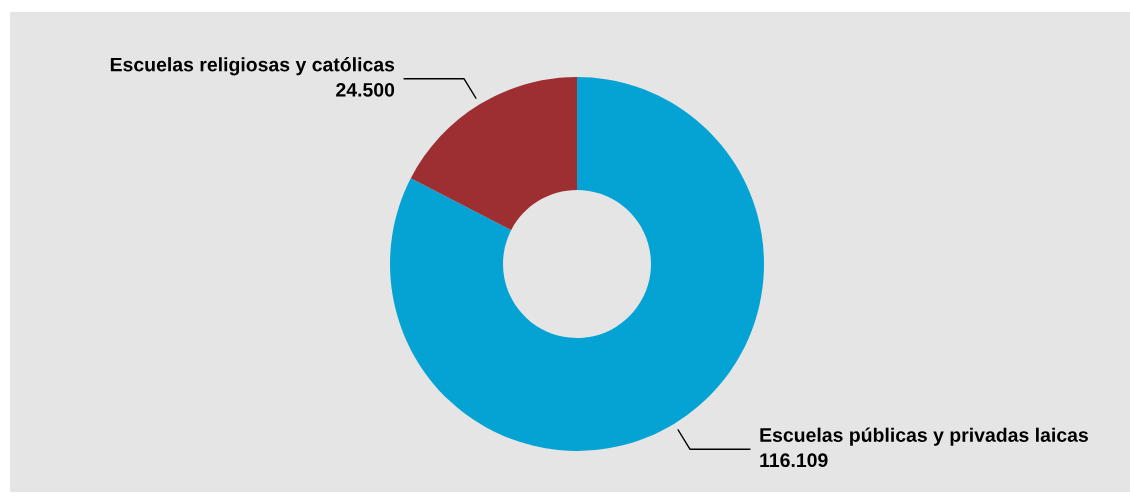  I want to click on slice-label: Escuelas públicas y privadas laicas, so click(924, 436).